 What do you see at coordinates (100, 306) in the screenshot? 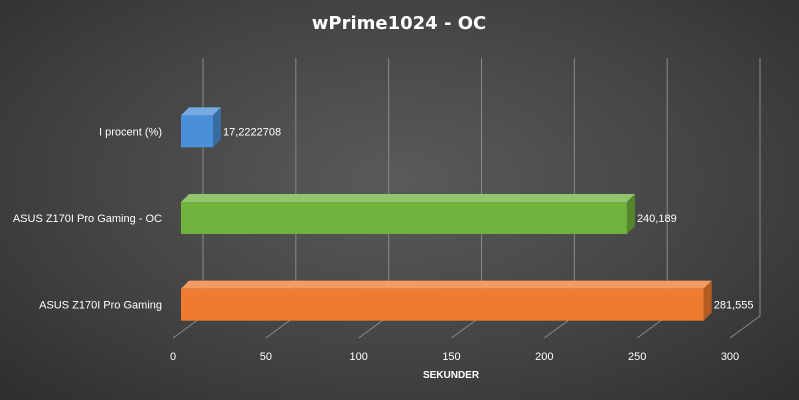
I see `y-category-label: ASUS Z170I Pro Gaming` at bounding box center [100, 306].